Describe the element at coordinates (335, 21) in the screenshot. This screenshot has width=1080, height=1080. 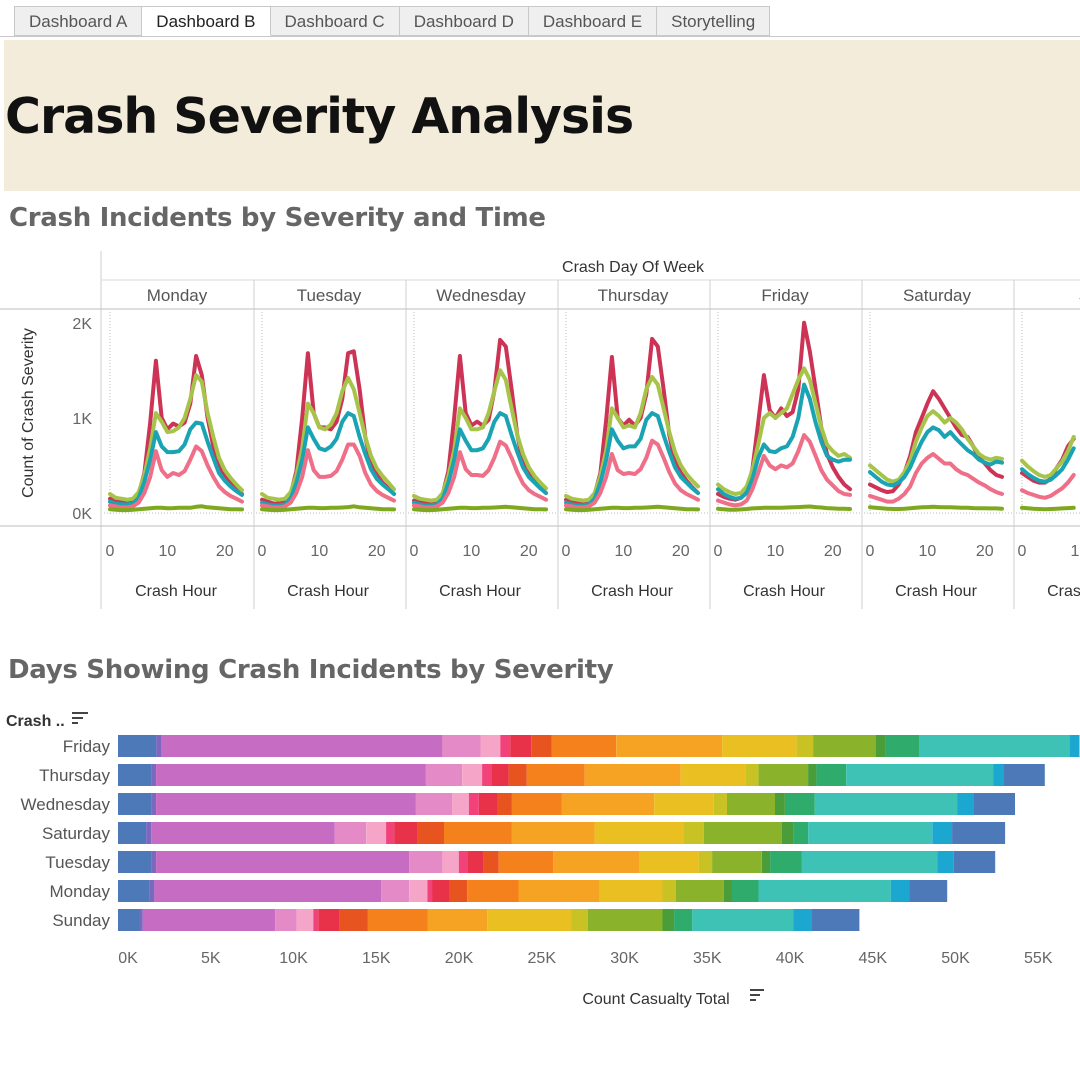
I see `tab-dashboard-c: Dashboard C` at that location.